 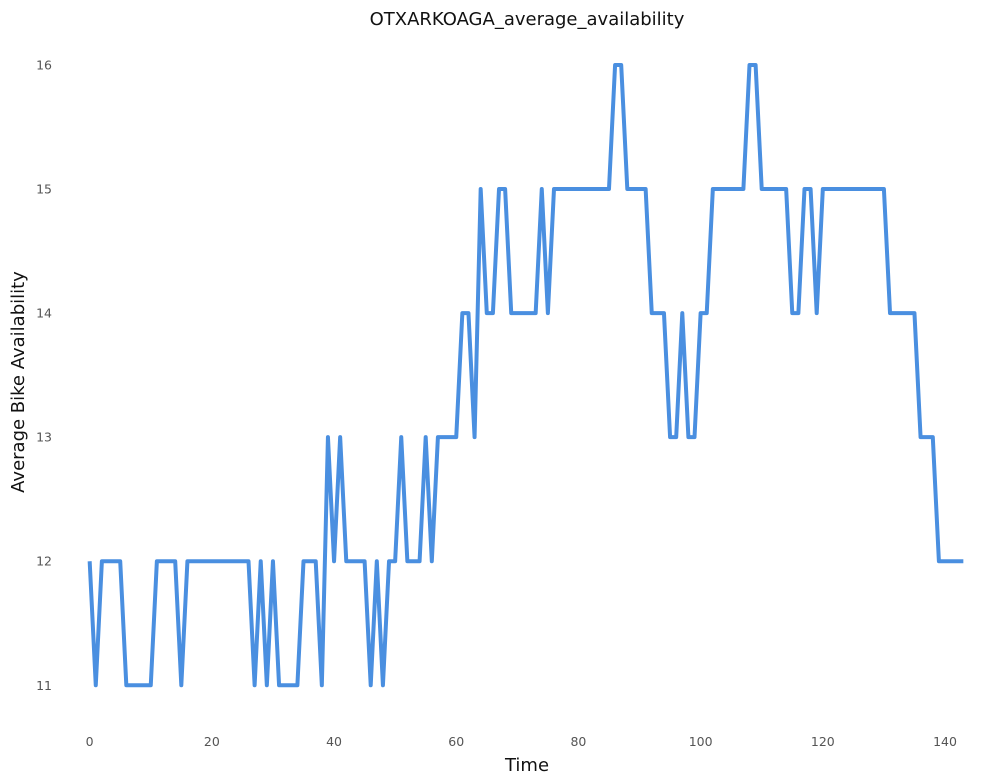 What do you see at coordinates (44, 375) in the screenshot?
I see `y-tick-labels: 11 12 13 14 15 16` at bounding box center [44, 375].